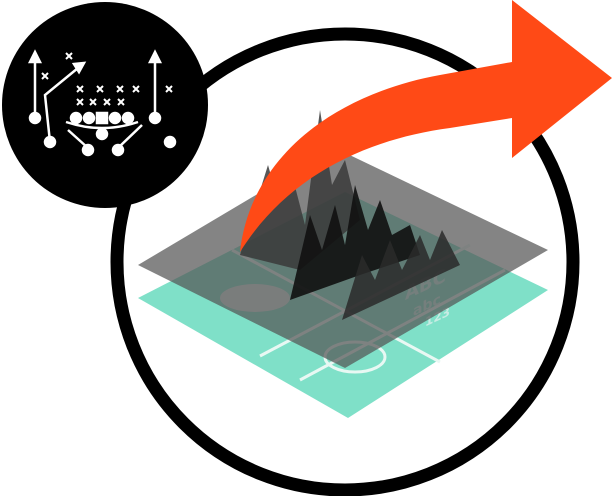 The image size is (612, 496). I want to click on players, so click(102, 134).